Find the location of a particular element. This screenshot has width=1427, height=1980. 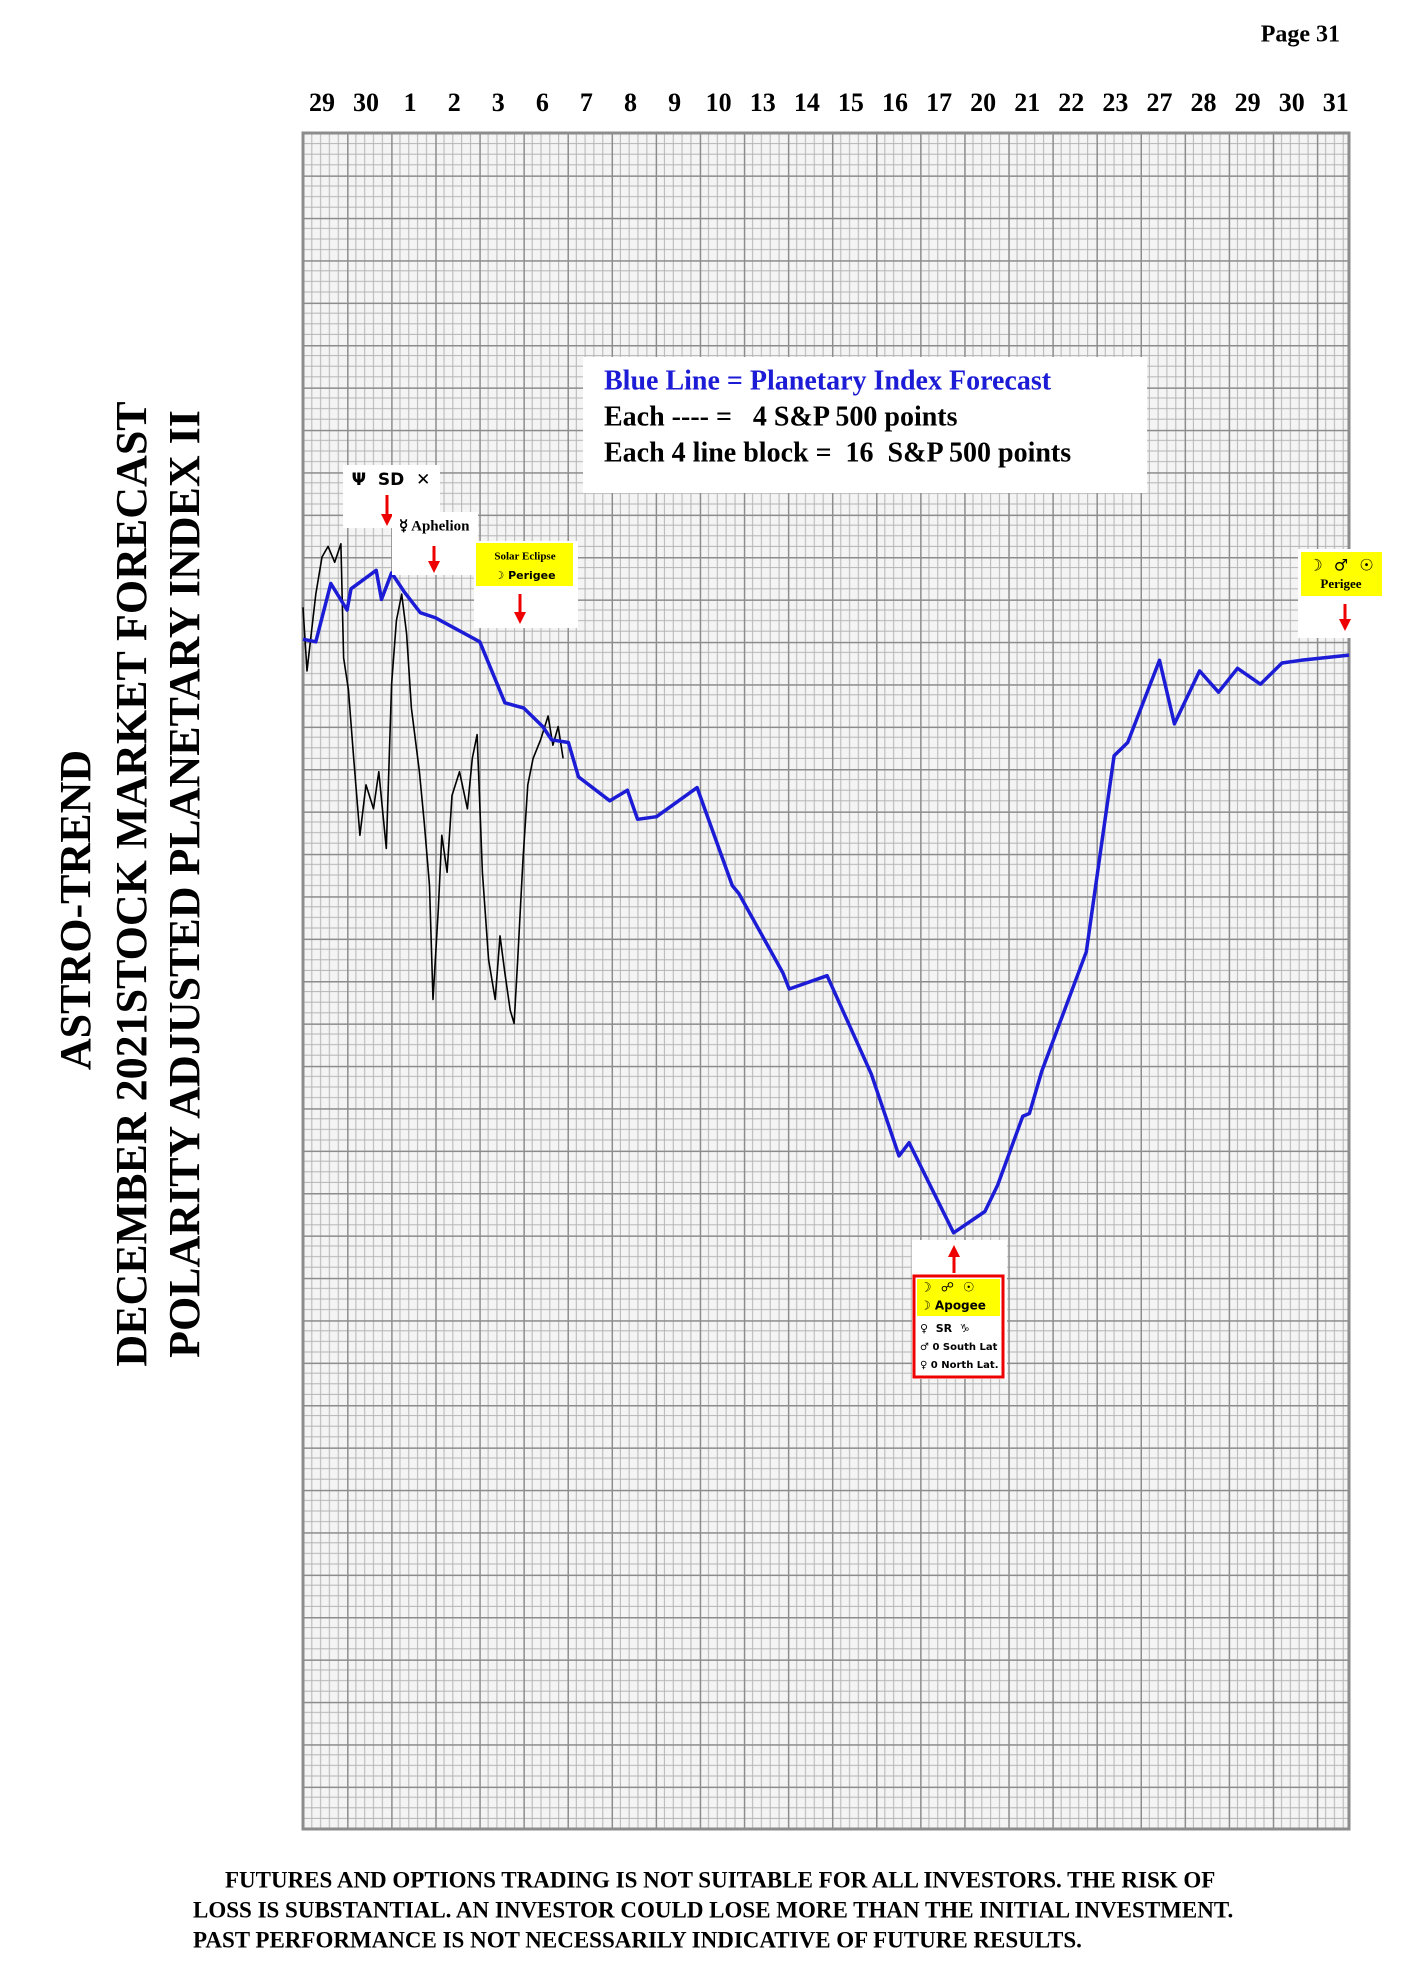

annotation-text: ♀ SR ♑ is located at coordinates (945, 1328).